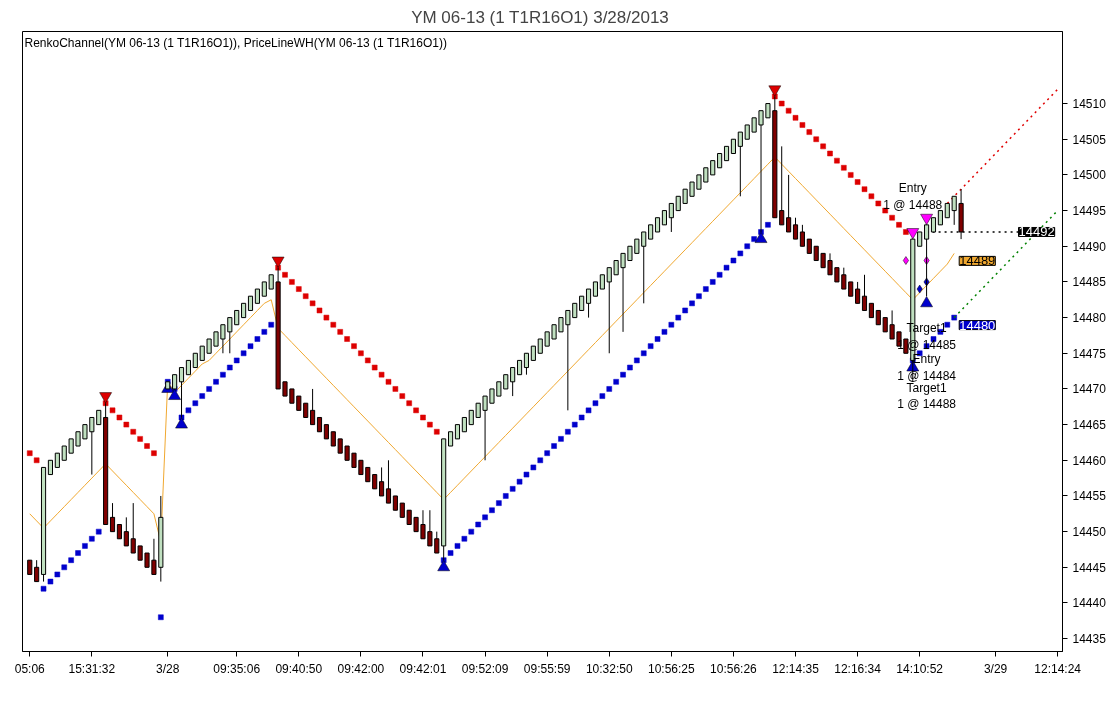 The width and height of the screenshot is (1115, 719). What do you see at coordinates (1036, 232) in the screenshot?
I see `data-label: 14492` at bounding box center [1036, 232].